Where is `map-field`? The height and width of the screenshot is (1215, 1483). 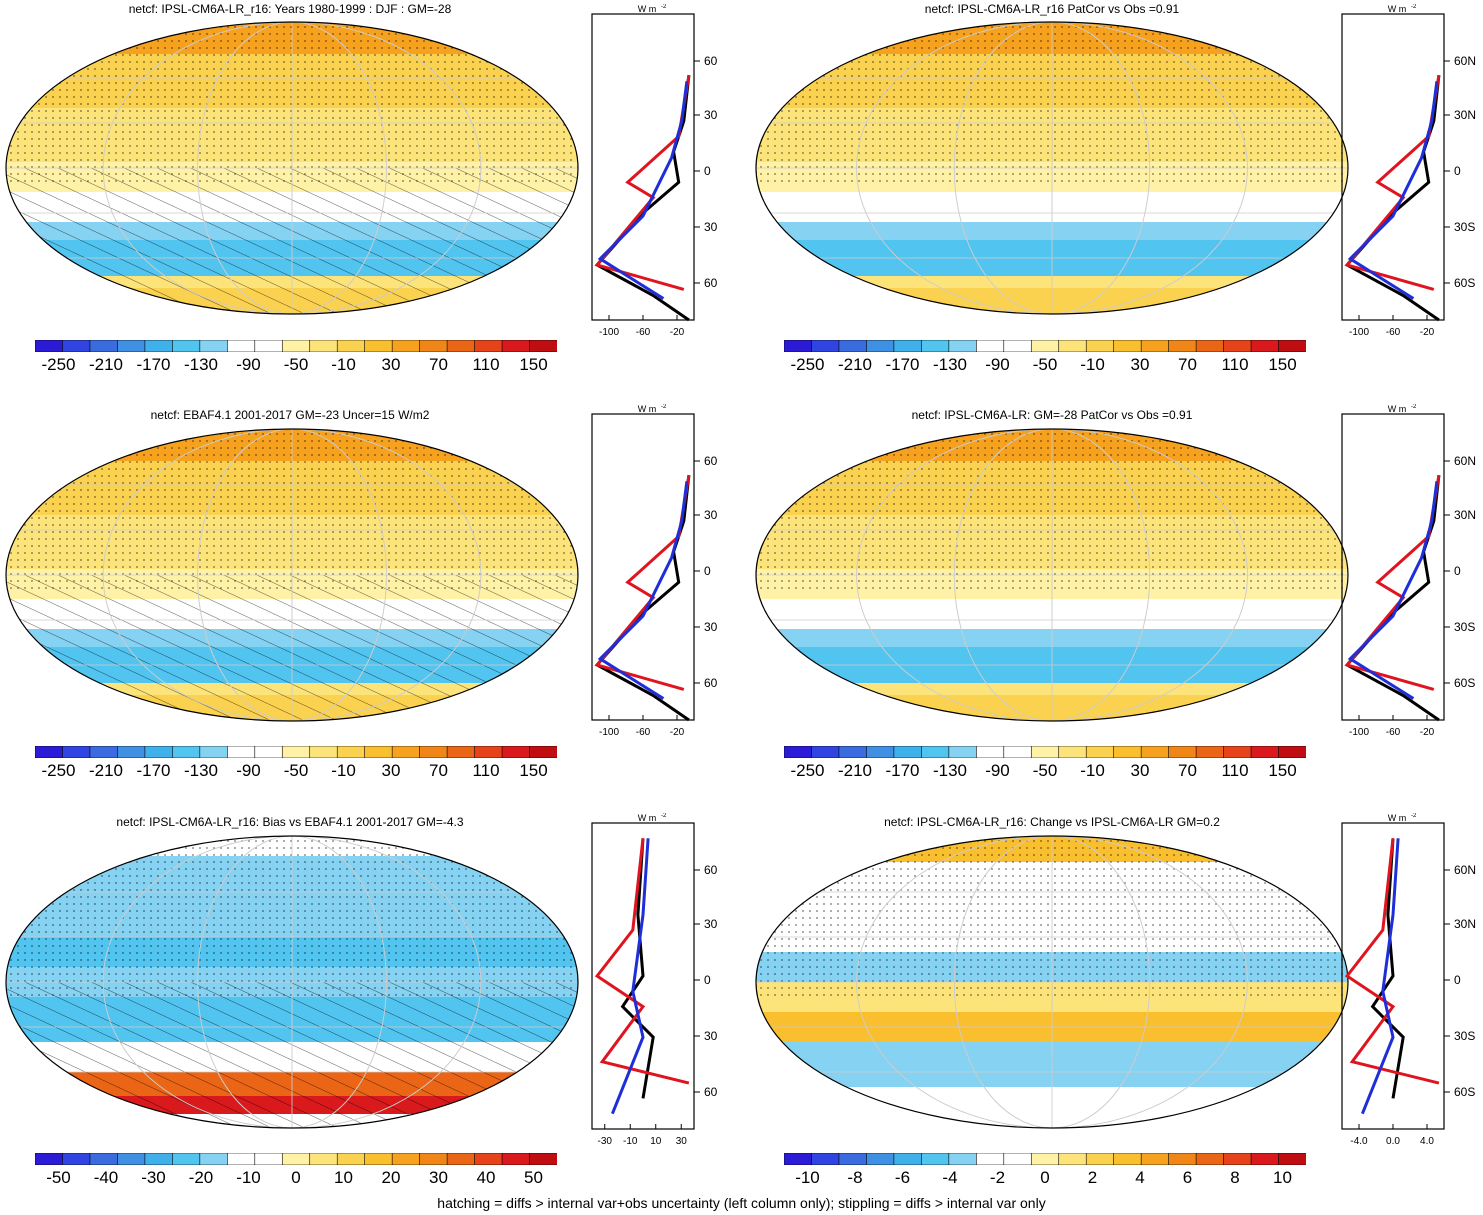 map-field is located at coordinates (1052, 575).